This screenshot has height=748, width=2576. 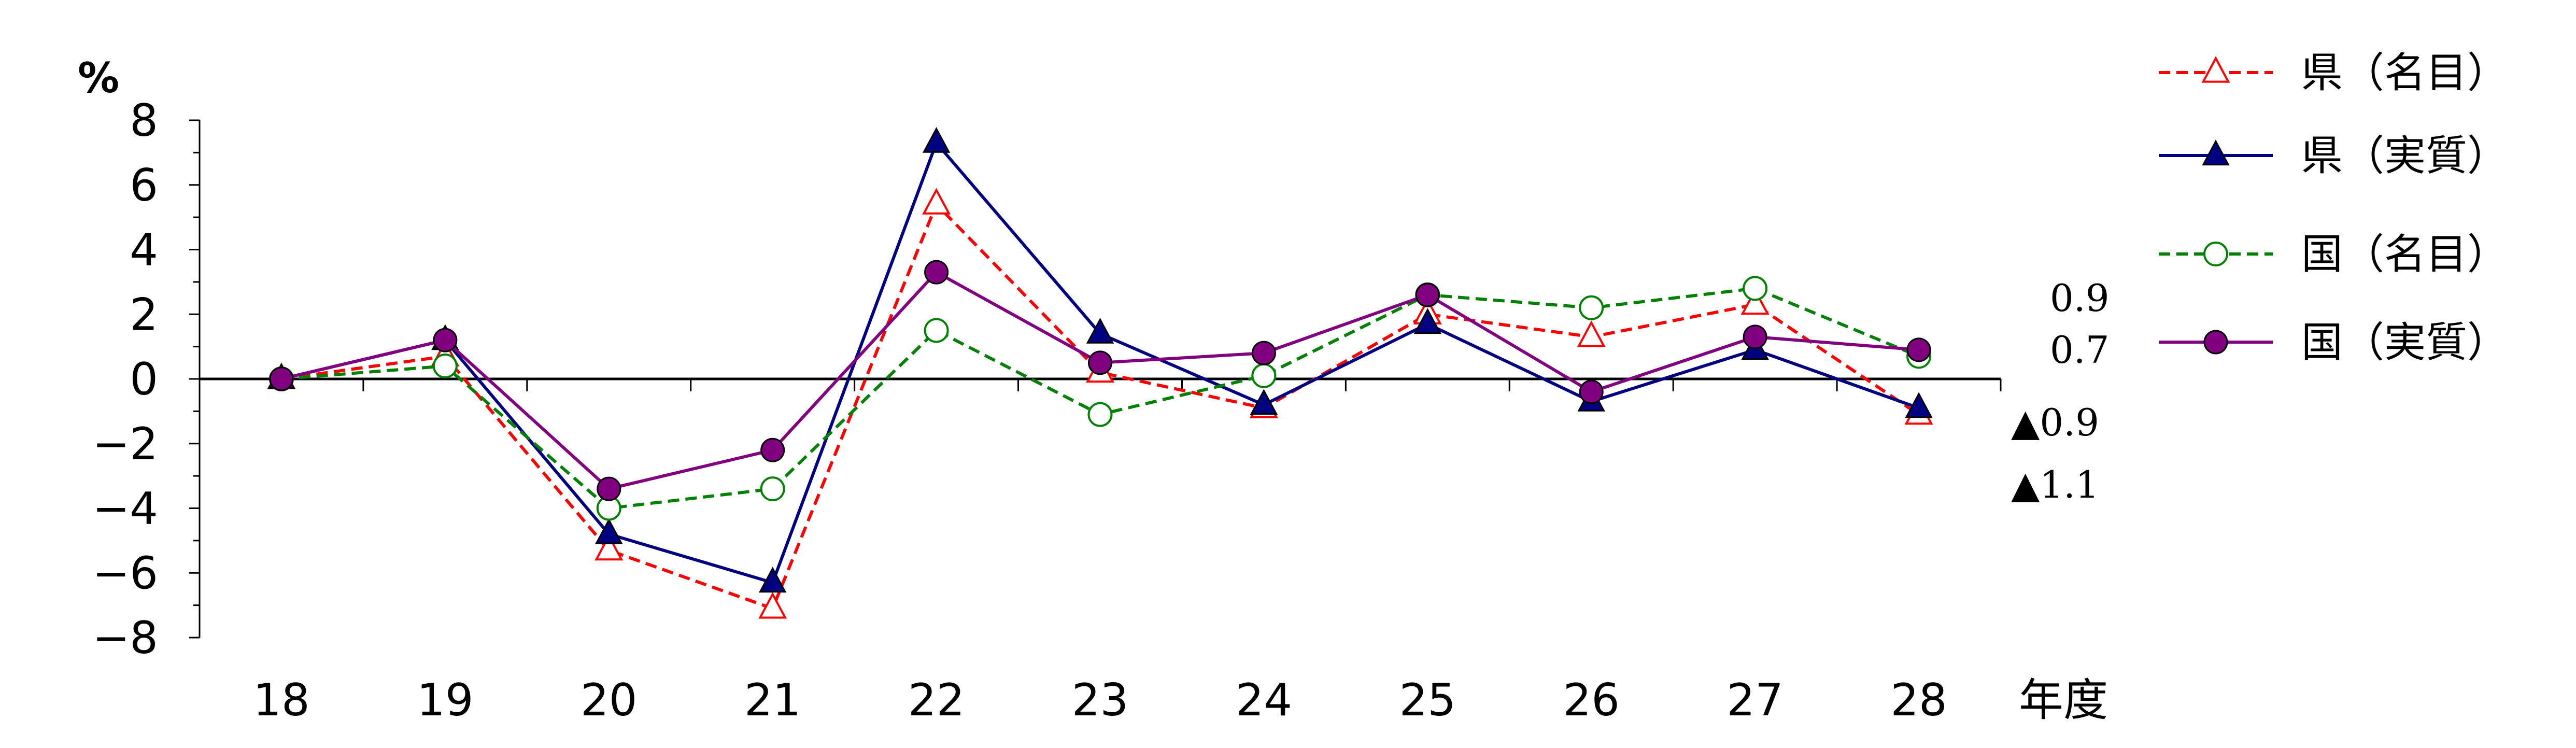 What do you see at coordinates (2405, 342) in the screenshot?
I see `legend-label: 国（実質）` at bounding box center [2405, 342].